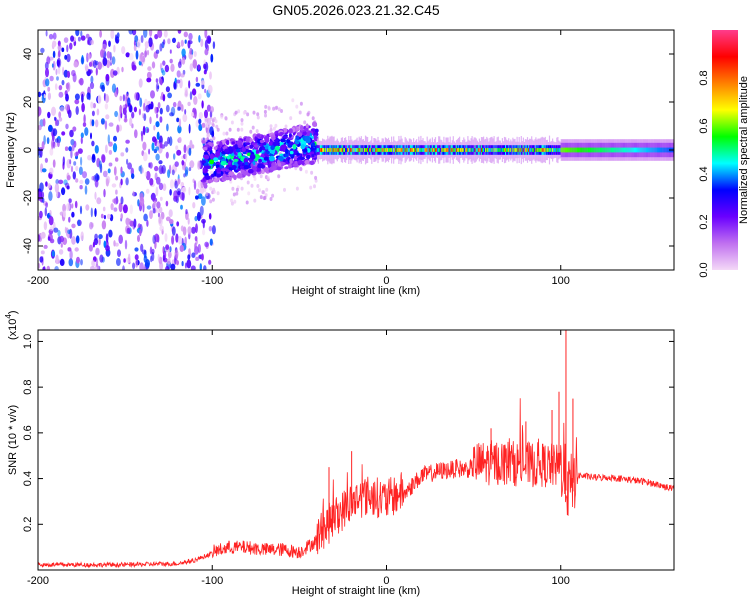 This screenshot has width=750, height=600. What do you see at coordinates (11, 325) in the screenshot?
I see `snr-scale-label: (x104)` at bounding box center [11, 325].